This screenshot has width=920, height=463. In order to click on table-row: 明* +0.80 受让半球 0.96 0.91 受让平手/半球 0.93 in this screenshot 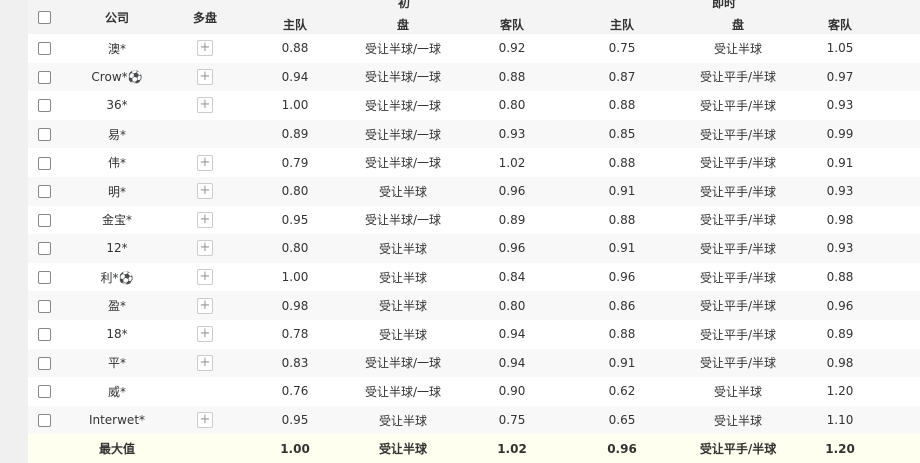, I will do `click(474, 191)`.